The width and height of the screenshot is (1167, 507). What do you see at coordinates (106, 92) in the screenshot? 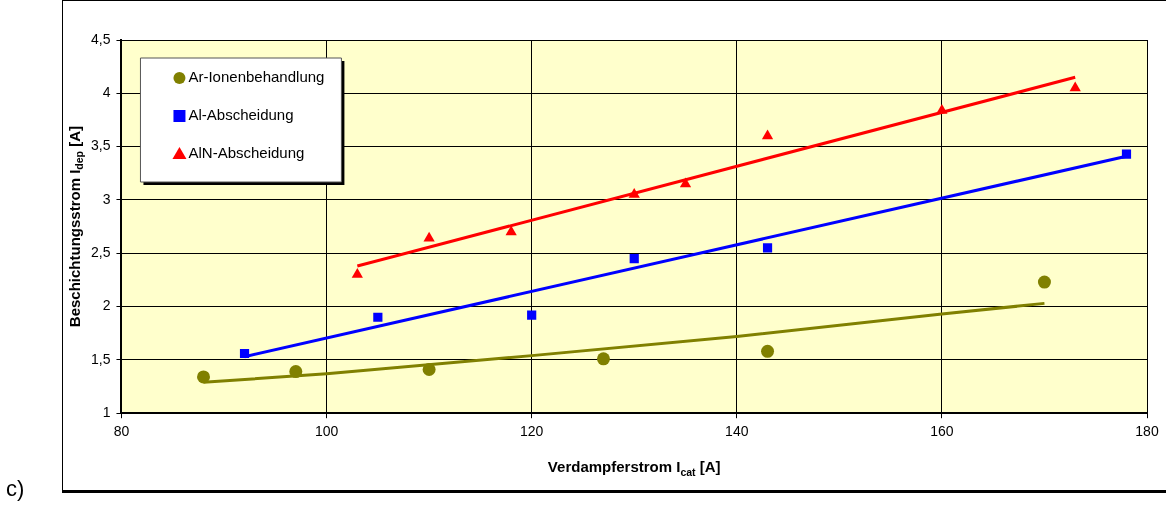
I see `y-tick-label: 4` at bounding box center [106, 92].